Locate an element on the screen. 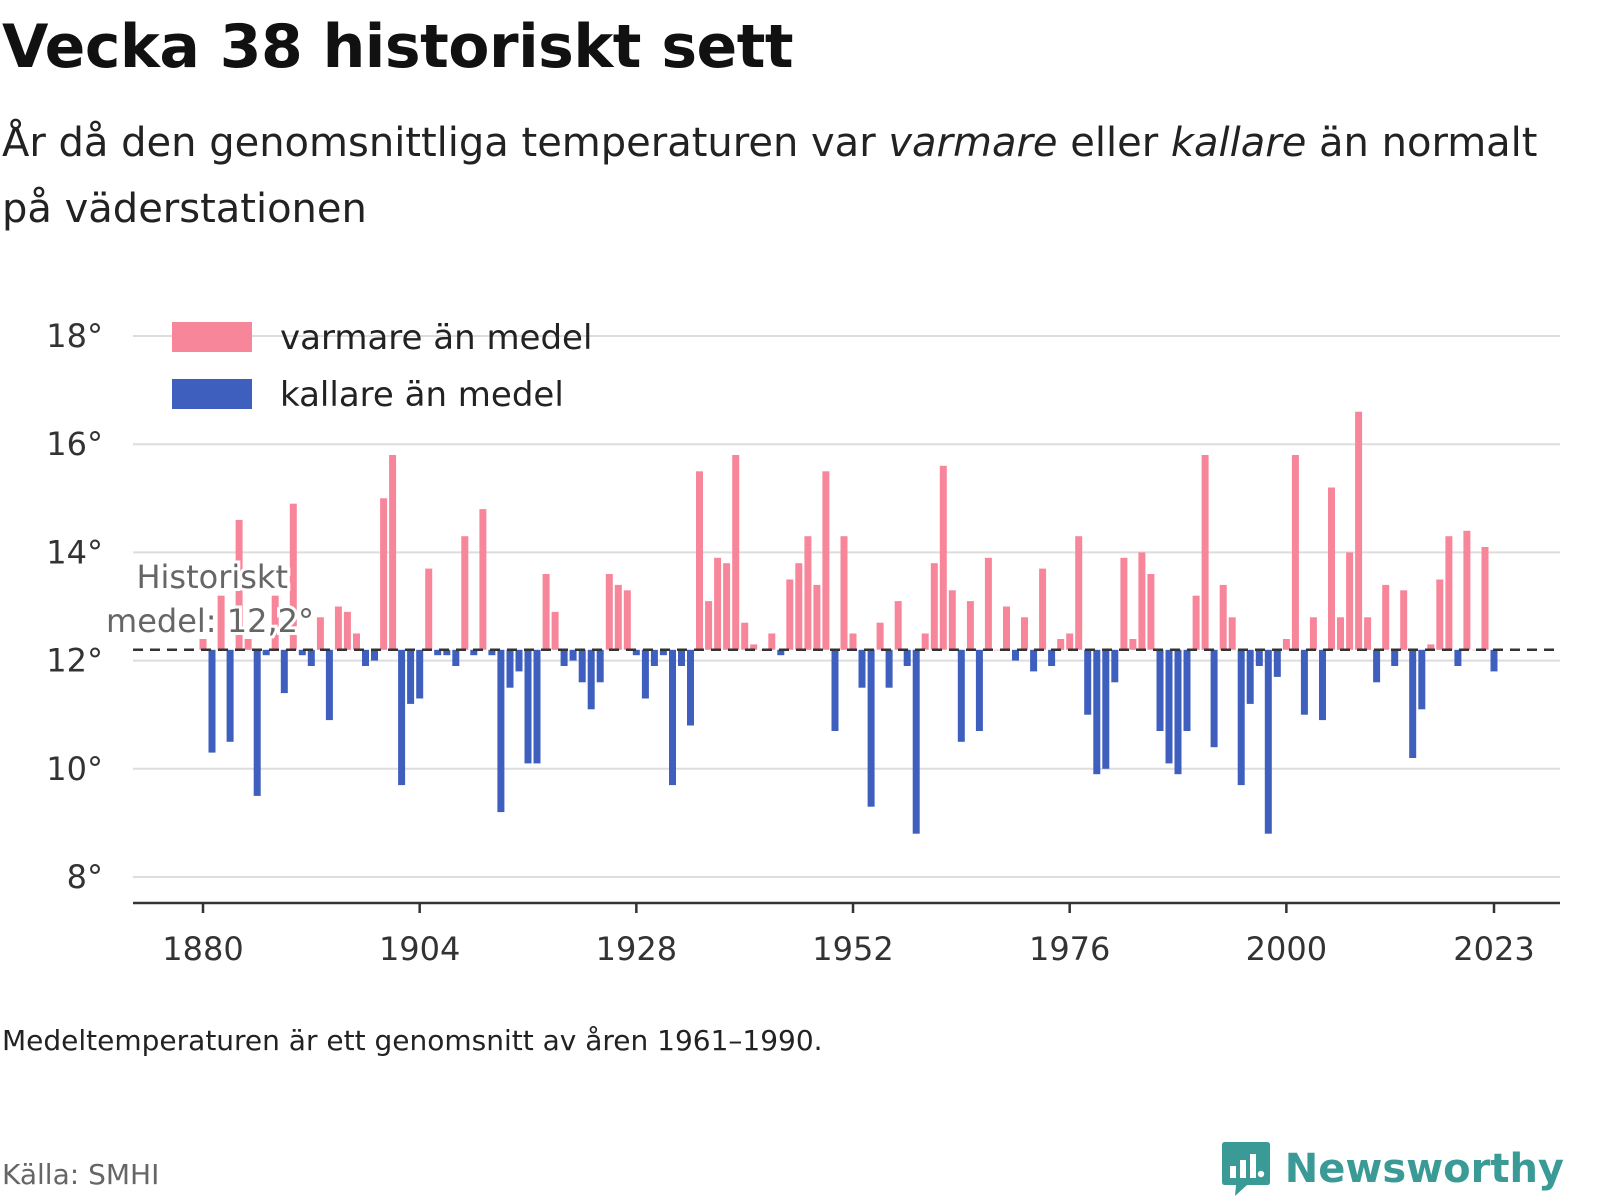  subtitle-cold-word: kallare is located at coordinates (1238, 143).